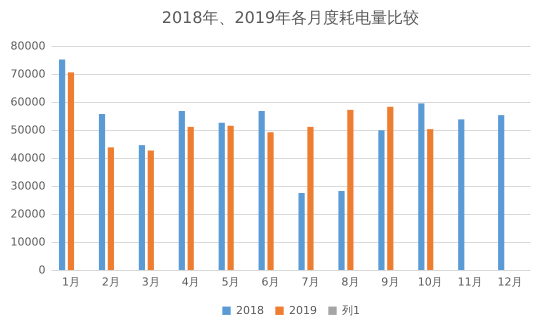 The image size is (555, 324). What do you see at coordinates (28, 214) in the screenshot?
I see `y-tick-label: 20000` at bounding box center [28, 214].